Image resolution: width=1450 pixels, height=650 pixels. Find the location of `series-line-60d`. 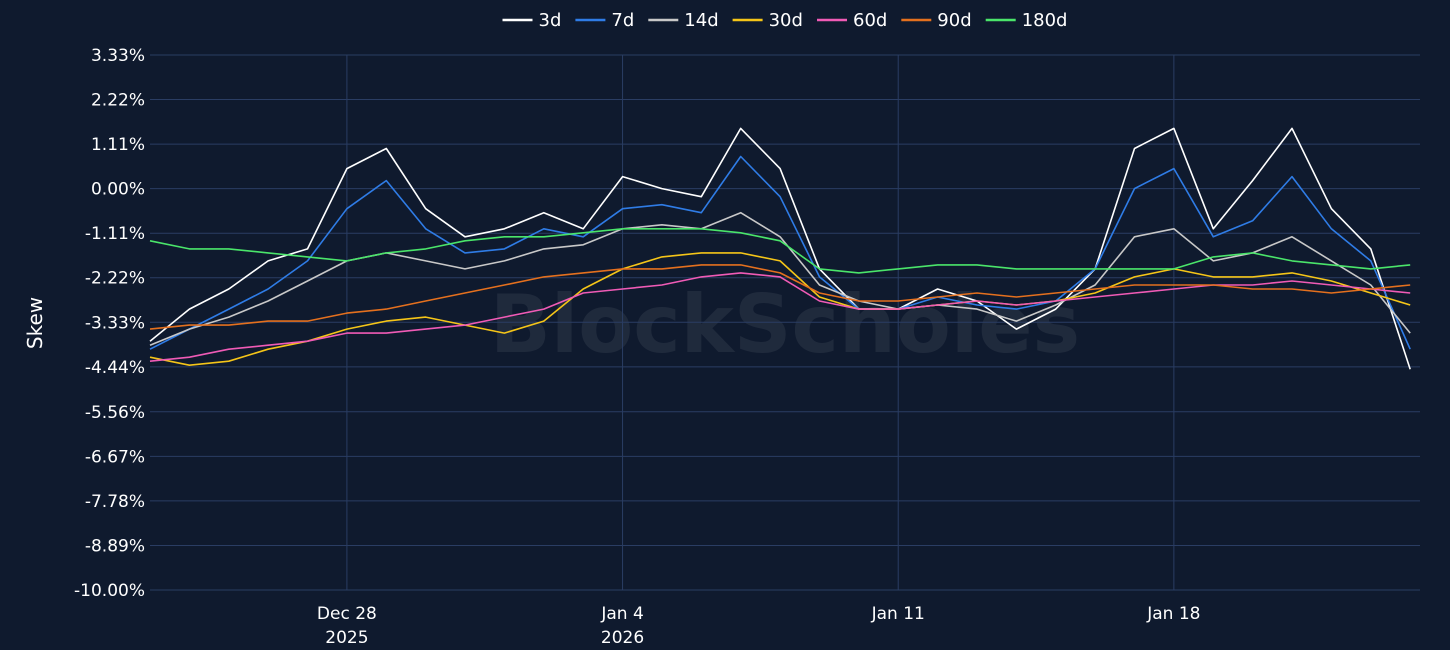

series-line-60d is located at coordinates (780, 317).